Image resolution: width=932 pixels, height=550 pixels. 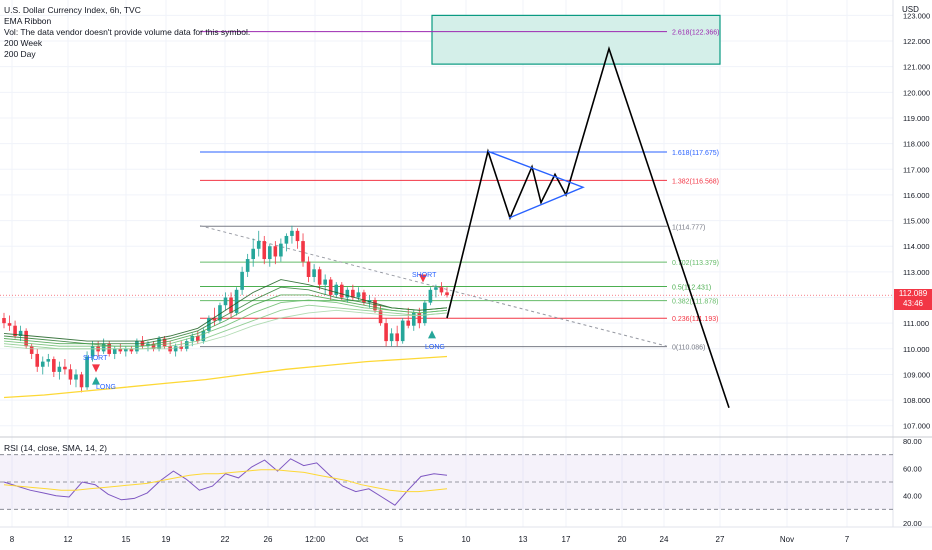 What do you see at coordinates (910, 9) in the screenshot?
I see `currency-label: USD` at bounding box center [910, 9].